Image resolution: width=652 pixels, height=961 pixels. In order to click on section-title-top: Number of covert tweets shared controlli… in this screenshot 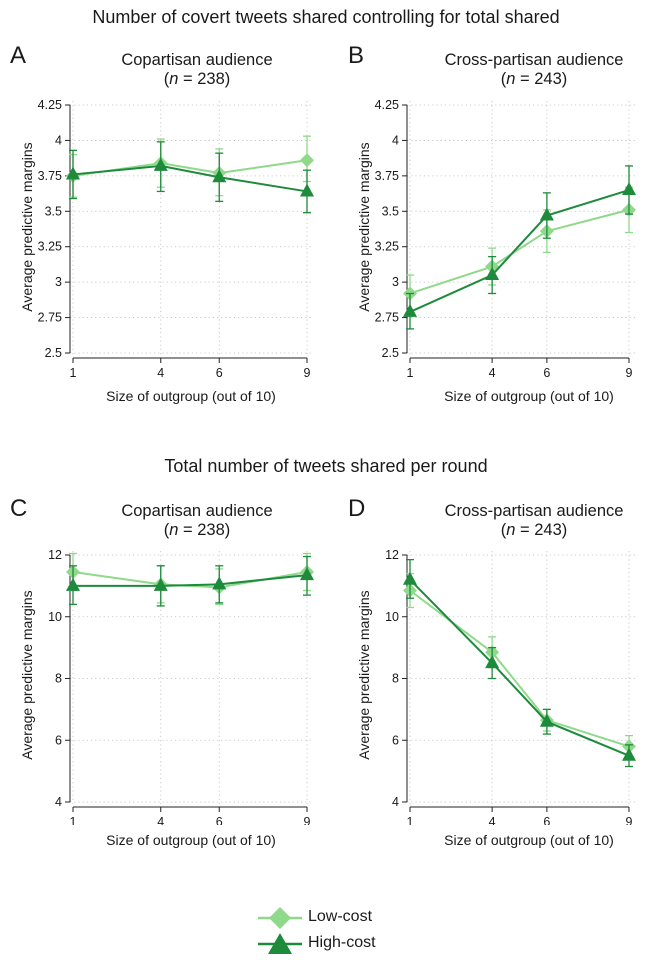, I will do `click(326, 17)`.